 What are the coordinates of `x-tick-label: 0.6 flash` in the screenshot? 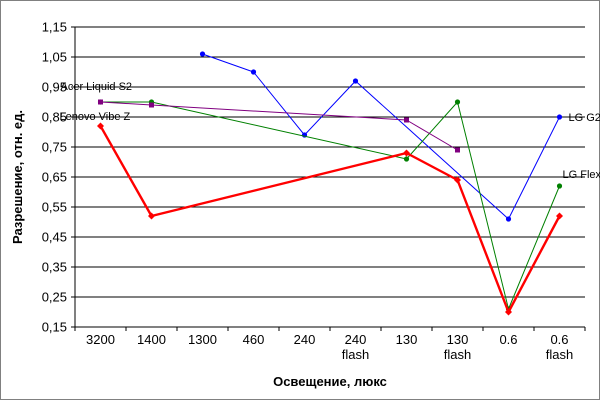 It's located at (559, 347).